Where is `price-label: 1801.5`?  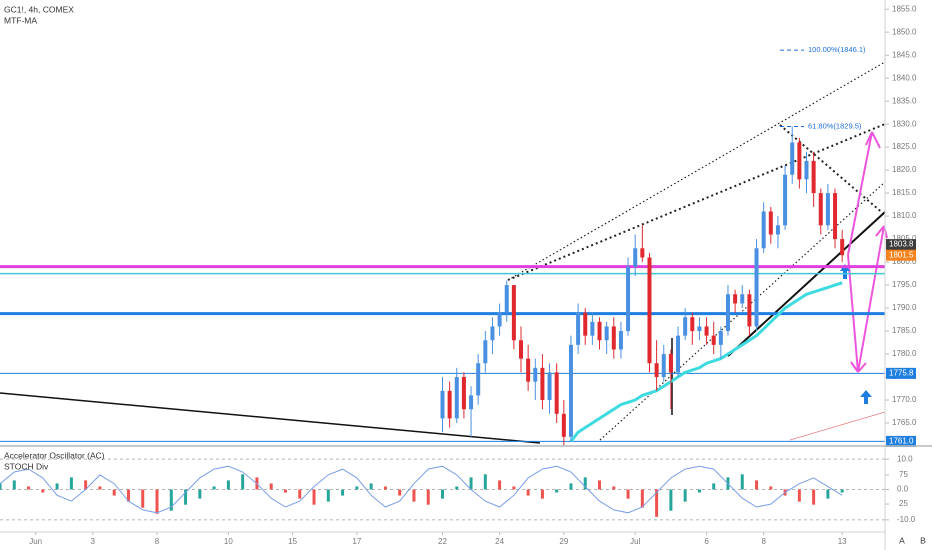 price-label: 1801.5 is located at coordinates (901, 254).